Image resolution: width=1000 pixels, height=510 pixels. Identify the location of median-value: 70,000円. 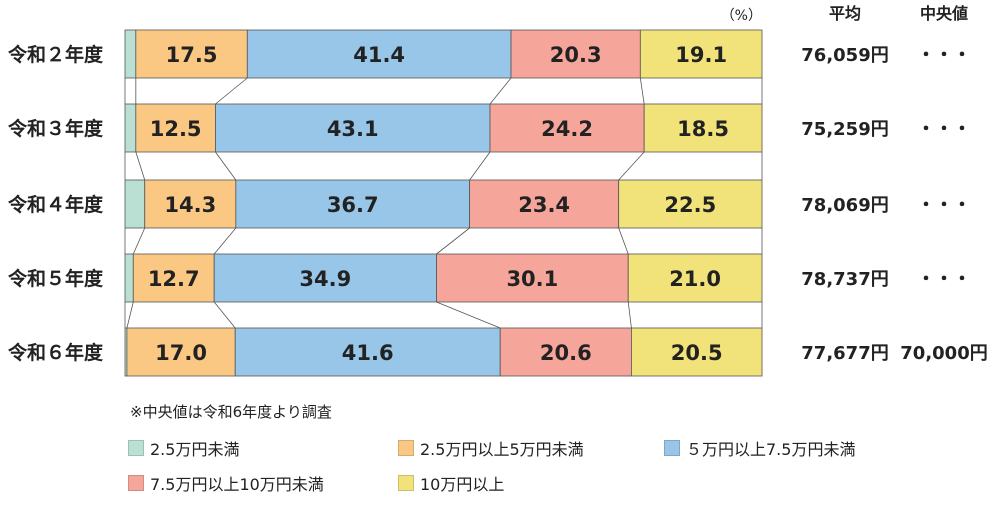
(943, 353).